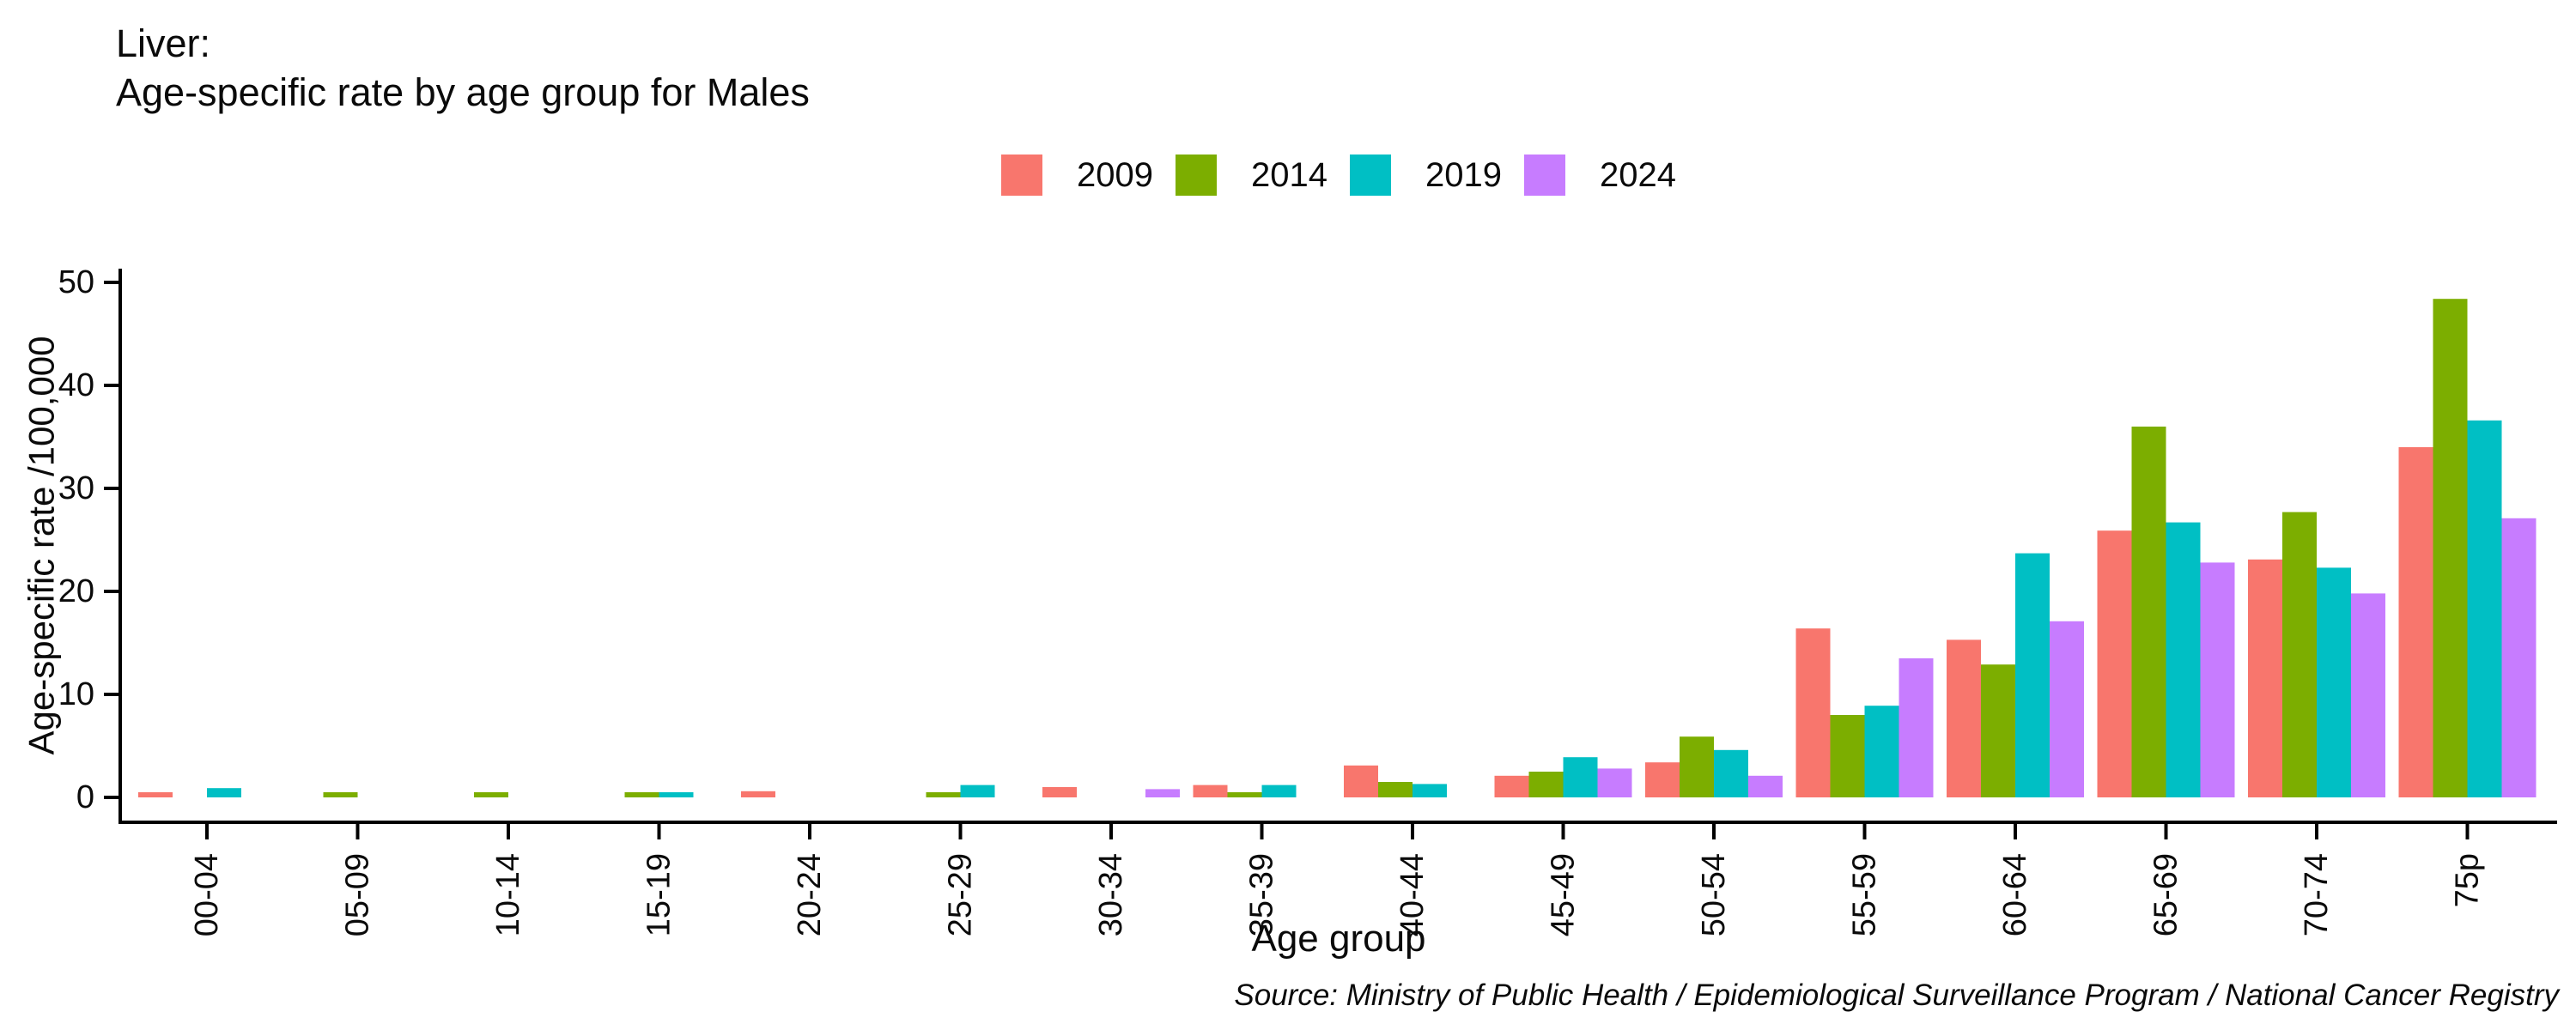 This screenshot has width=2576, height=1030. Describe the element at coordinates (2450, 548) in the screenshot. I see `bar-2014-75p` at that location.